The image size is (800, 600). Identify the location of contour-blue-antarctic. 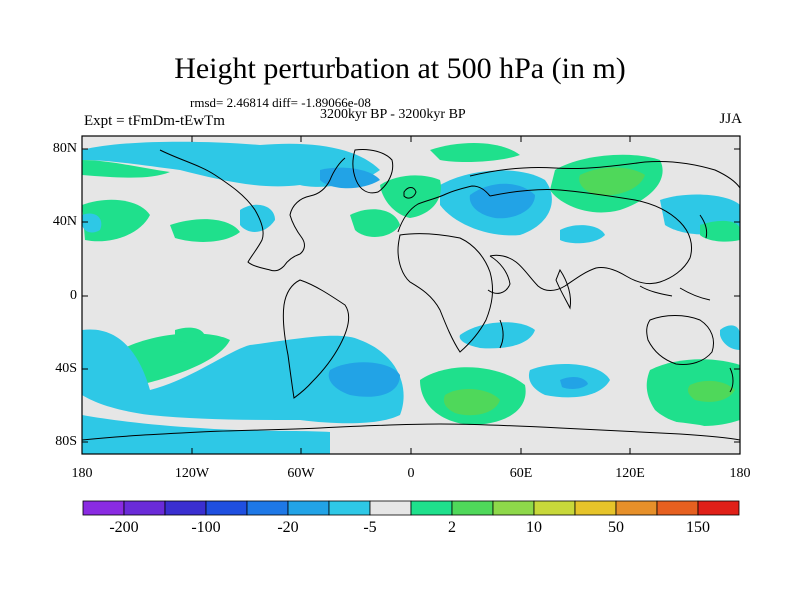
(650, 435).